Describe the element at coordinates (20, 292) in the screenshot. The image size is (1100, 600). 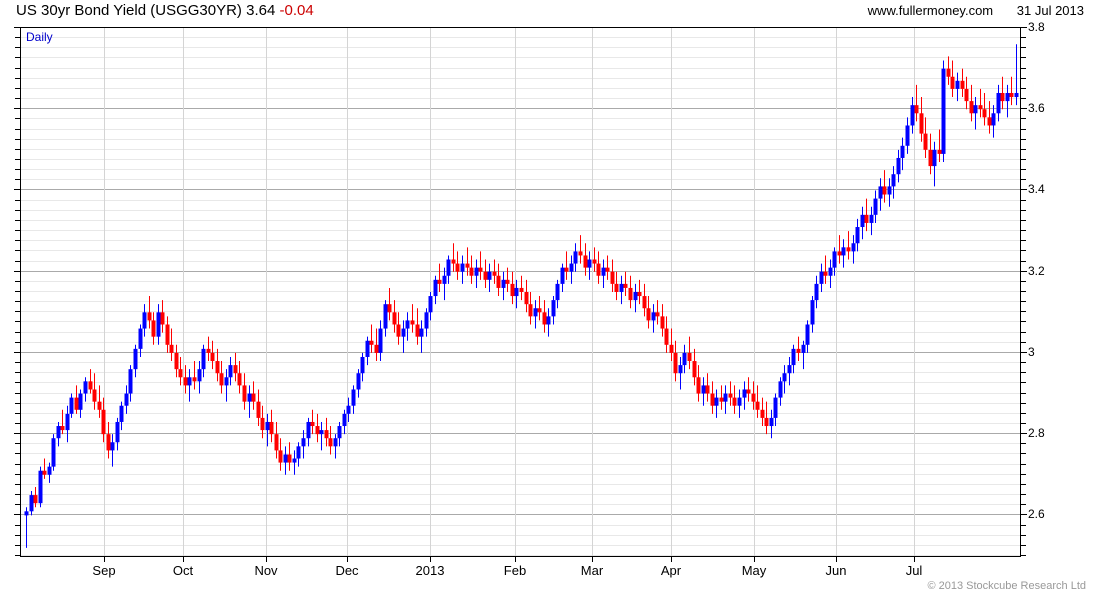
I see `axis-left` at that location.